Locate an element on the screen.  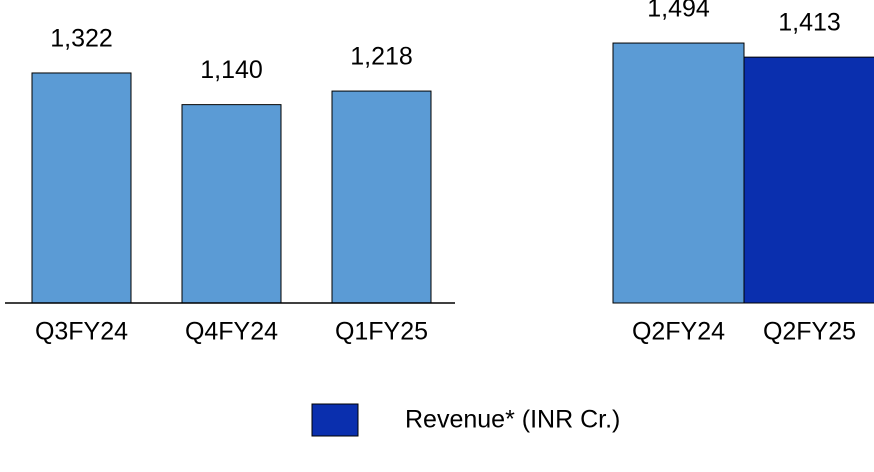
x-tick-label: Q1FY25 is located at coordinates (381, 332).